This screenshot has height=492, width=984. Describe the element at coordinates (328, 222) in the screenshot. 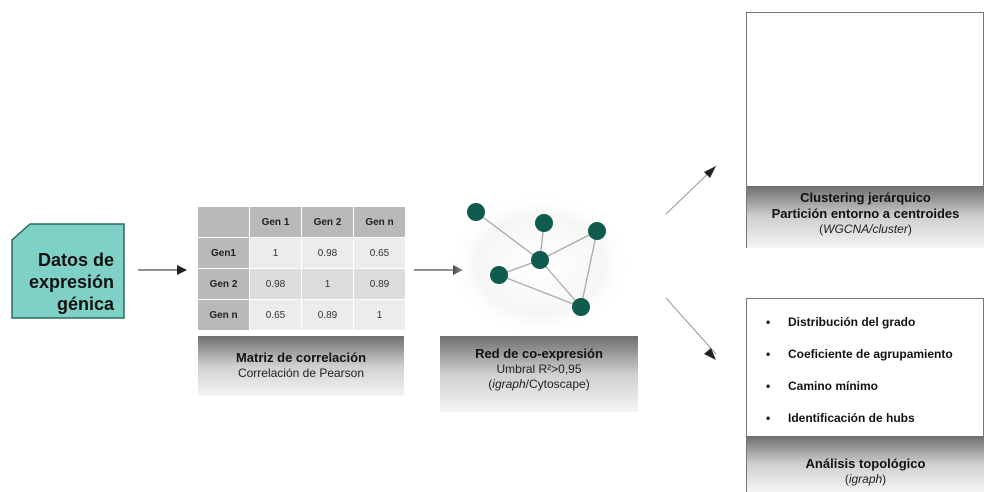

I see `matrix-col-header: Gen 2` at that location.